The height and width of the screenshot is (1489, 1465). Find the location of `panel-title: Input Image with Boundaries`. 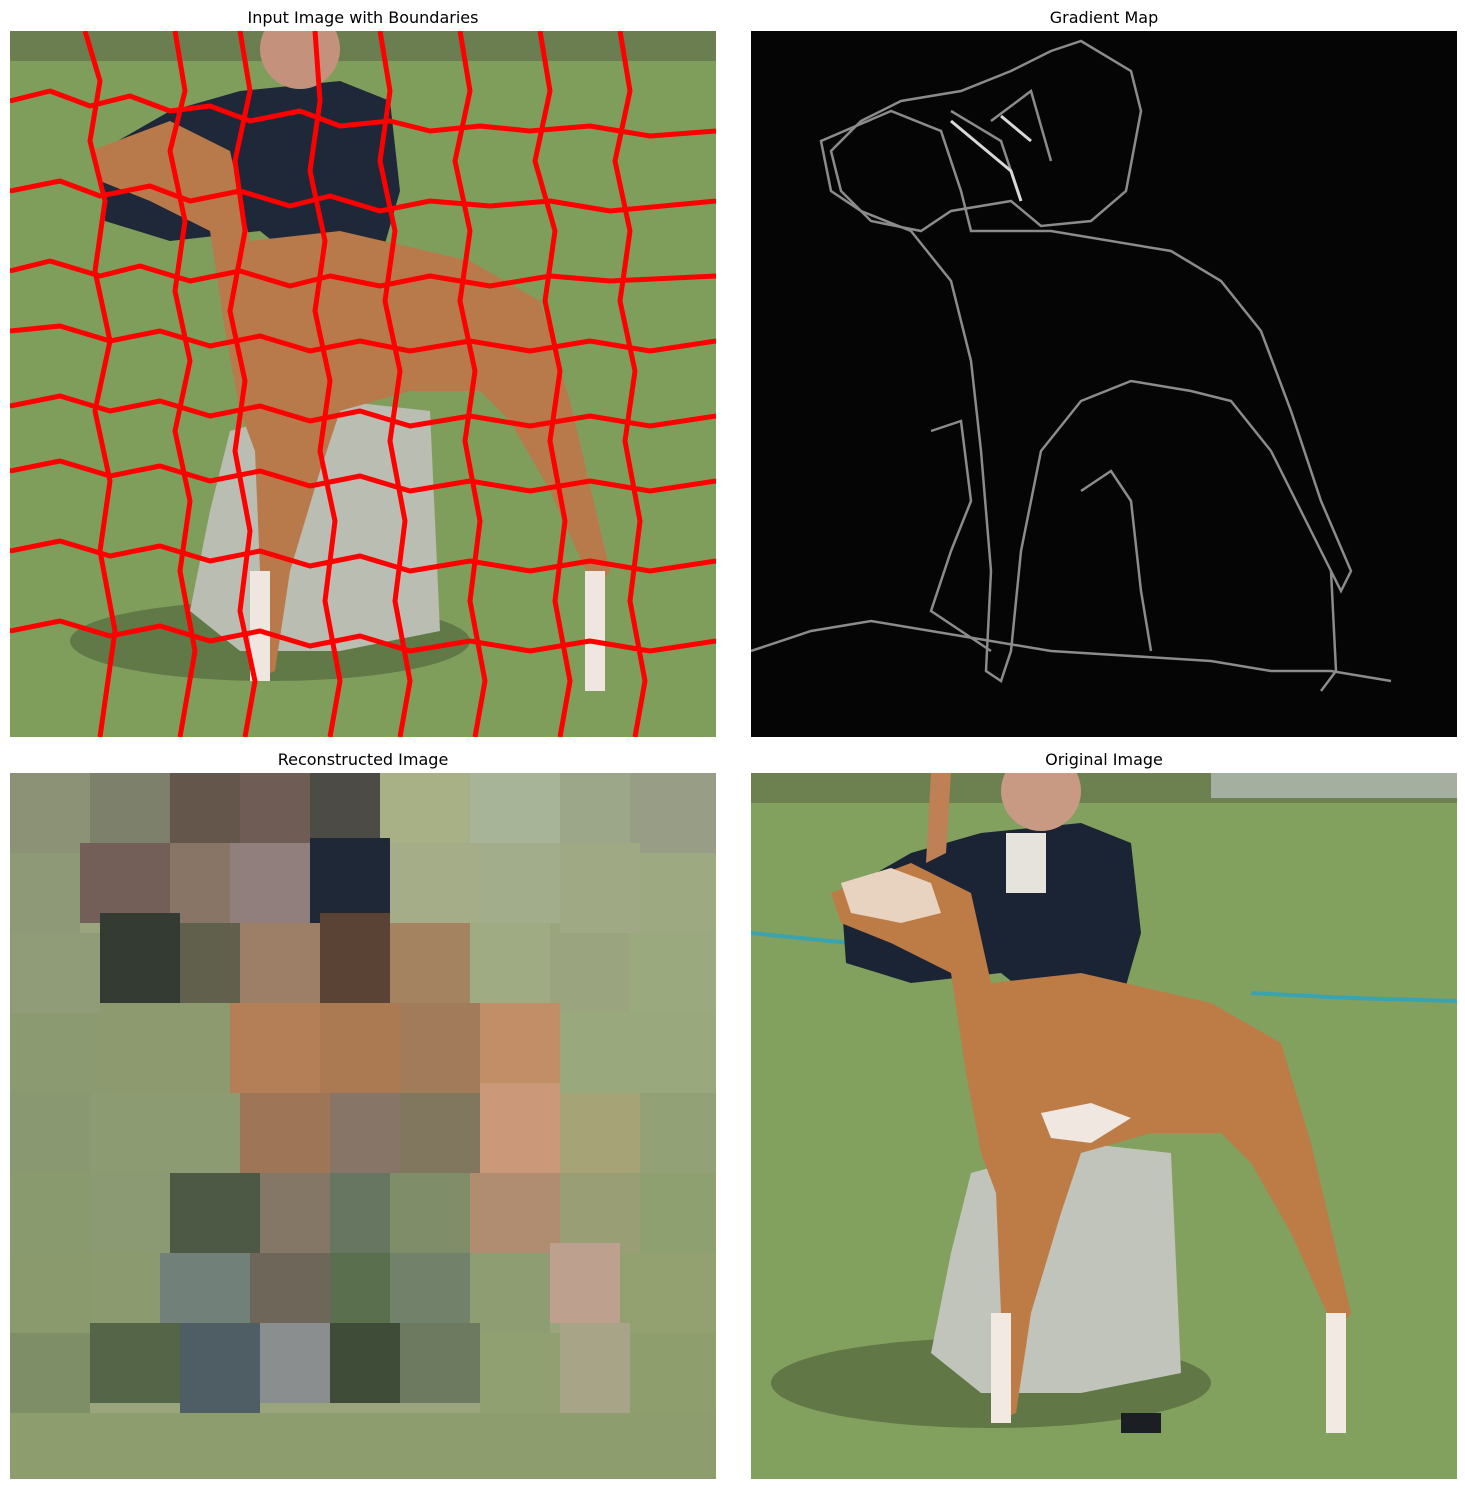

panel-title: Input Image with Boundaries is located at coordinates (363, 17).